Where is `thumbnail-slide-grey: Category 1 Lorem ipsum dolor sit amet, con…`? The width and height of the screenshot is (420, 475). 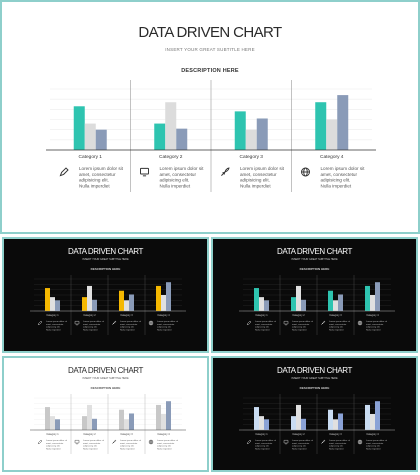 thumbnail-slide-grey: Category 1 Lorem ipsum dolor sit amet, con… is located at coordinates (105, 414).